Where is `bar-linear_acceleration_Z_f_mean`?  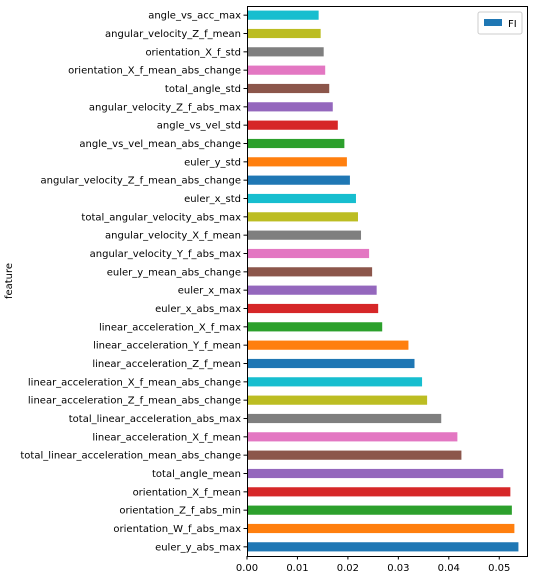
bar-linear_acceleration_Z_f_mean is located at coordinates (331, 363).